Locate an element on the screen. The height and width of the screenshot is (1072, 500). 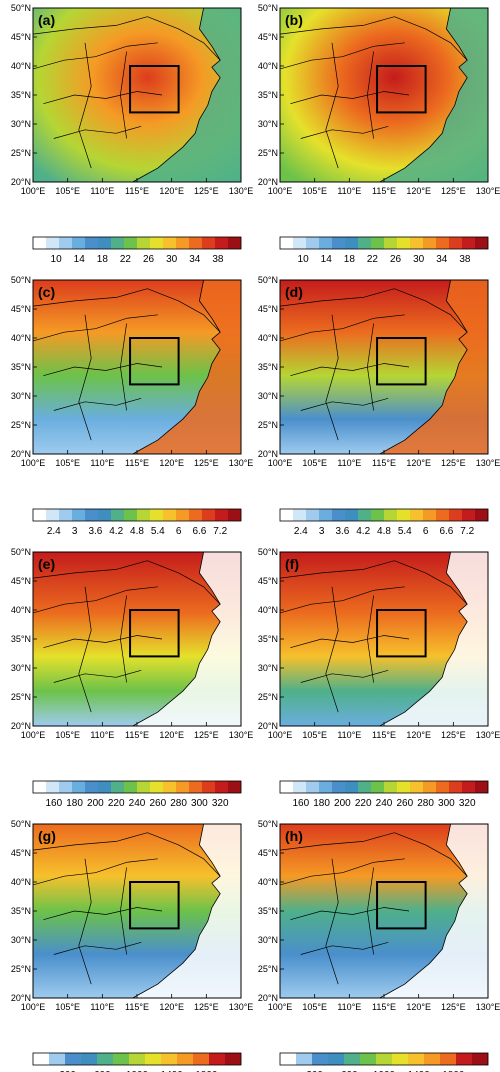
colorbar-tick-label: 320 is located at coordinates (467, 803).